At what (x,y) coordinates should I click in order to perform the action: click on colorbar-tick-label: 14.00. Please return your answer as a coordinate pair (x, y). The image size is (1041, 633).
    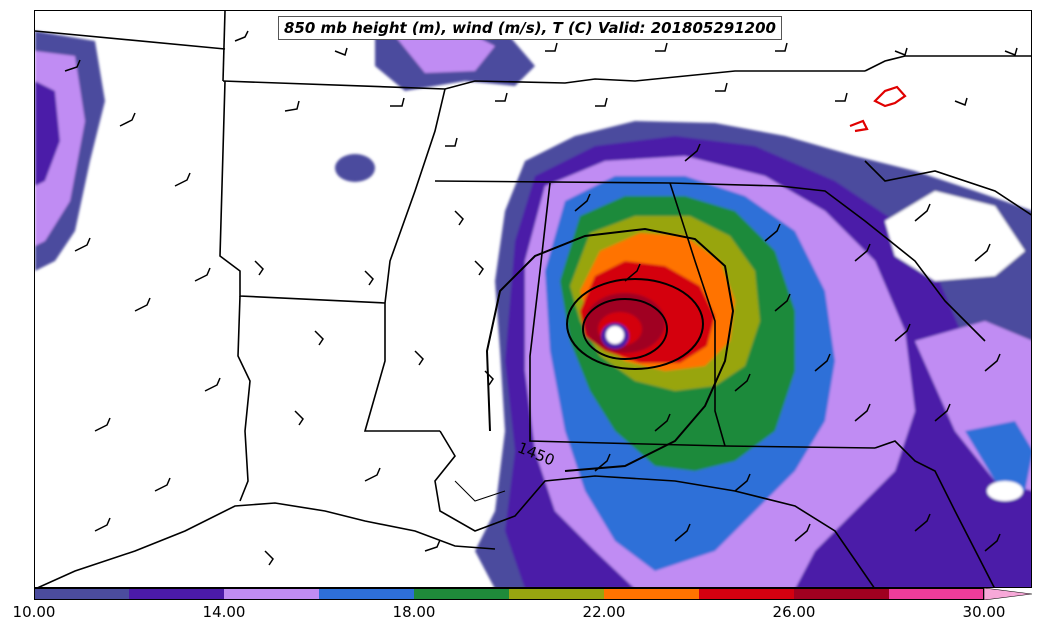
    Looking at the image, I should click on (224, 612).